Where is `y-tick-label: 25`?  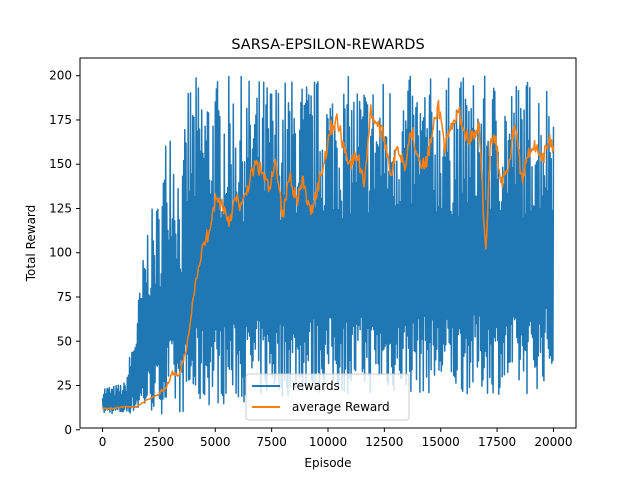 y-tick-label: 25 is located at coordinates (64, 386).